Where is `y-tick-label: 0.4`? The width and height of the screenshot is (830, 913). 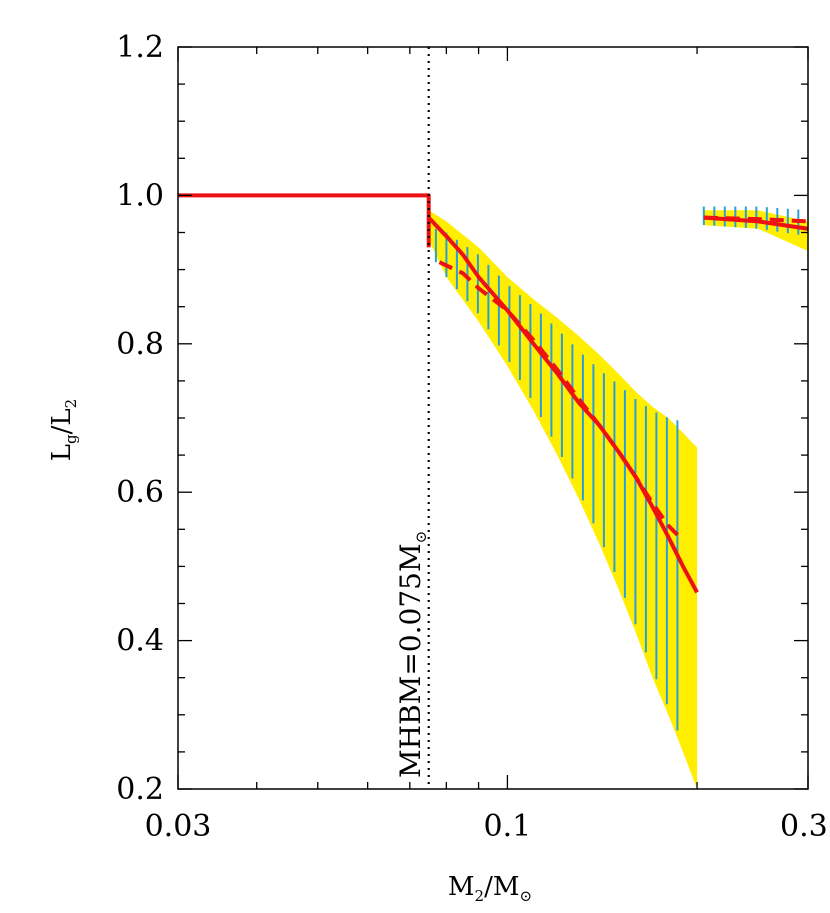
y-tick-label: 0.4 is located at coordinates (140, 641).